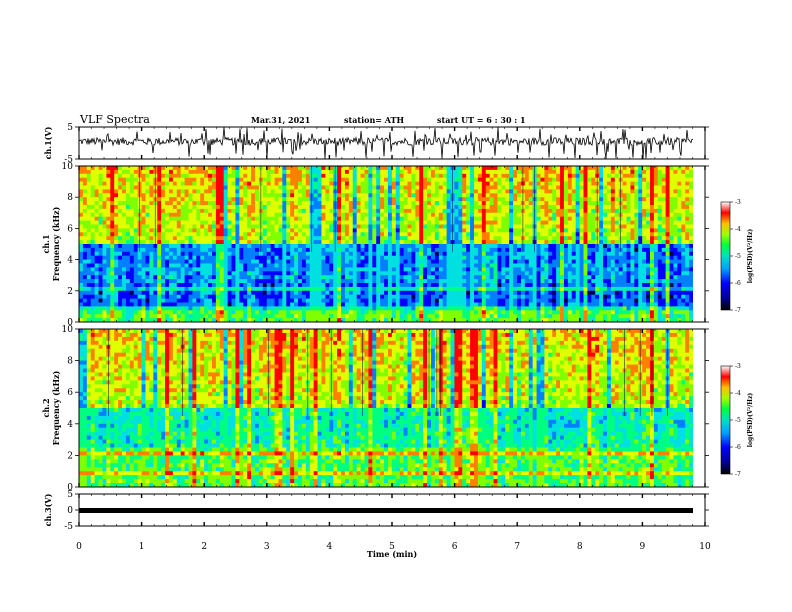  Describe the element at coordinates (56, 243) in the screenshot. I see `ch1-spectrogram-ylabel: Frequency (kHz)` at that location.